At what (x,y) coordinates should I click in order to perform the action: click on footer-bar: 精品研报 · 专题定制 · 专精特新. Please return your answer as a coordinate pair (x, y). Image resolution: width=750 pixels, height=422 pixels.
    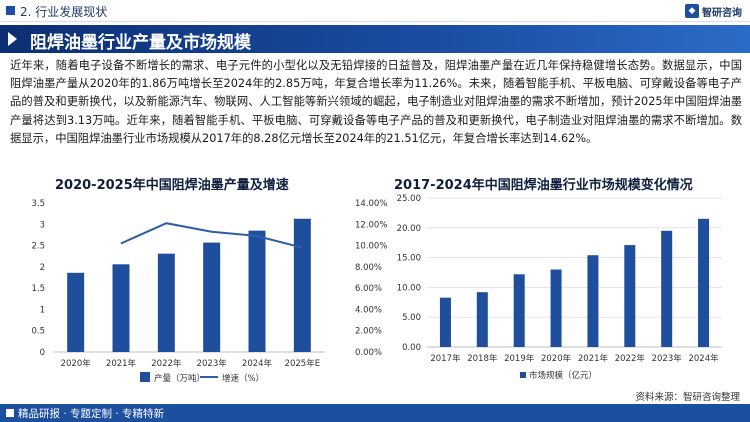
    Looking at the image, I should click on (375, 413).